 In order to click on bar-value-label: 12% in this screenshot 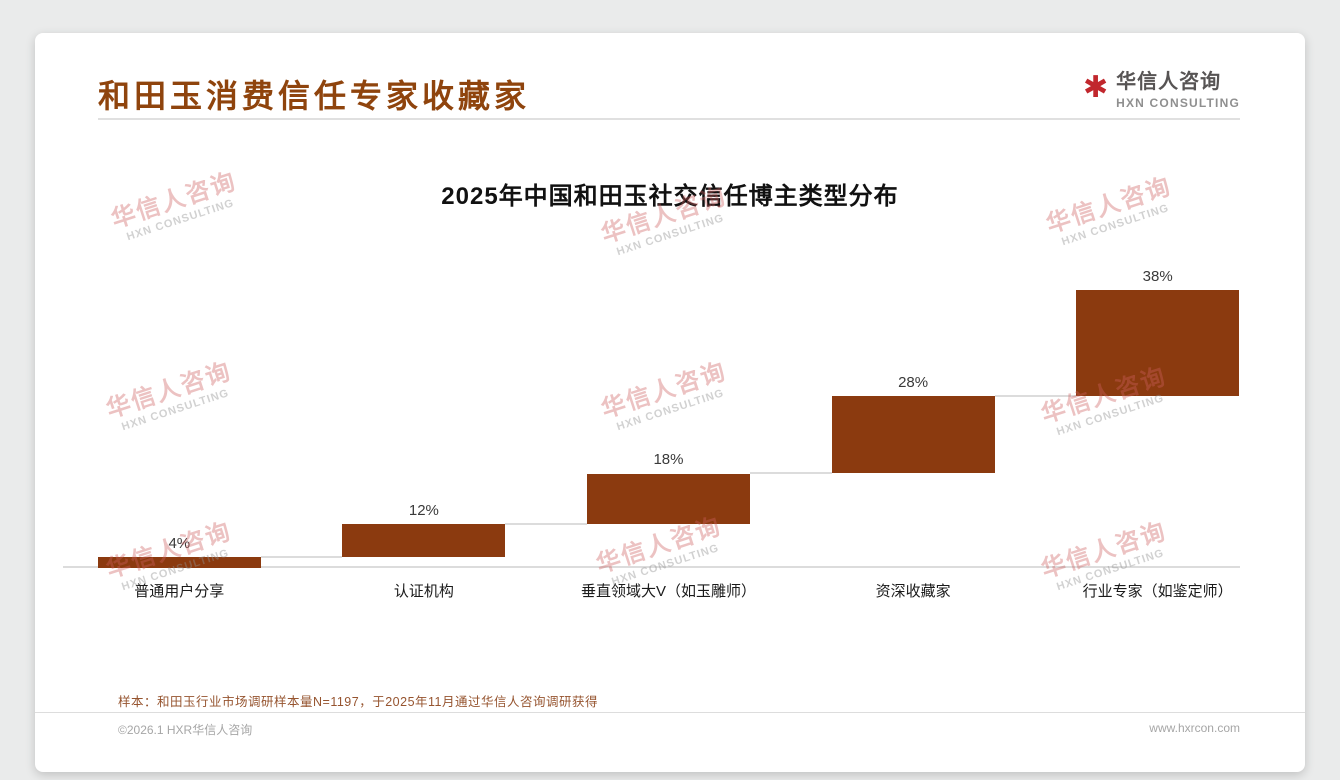, I will do `click(423, 510)`.